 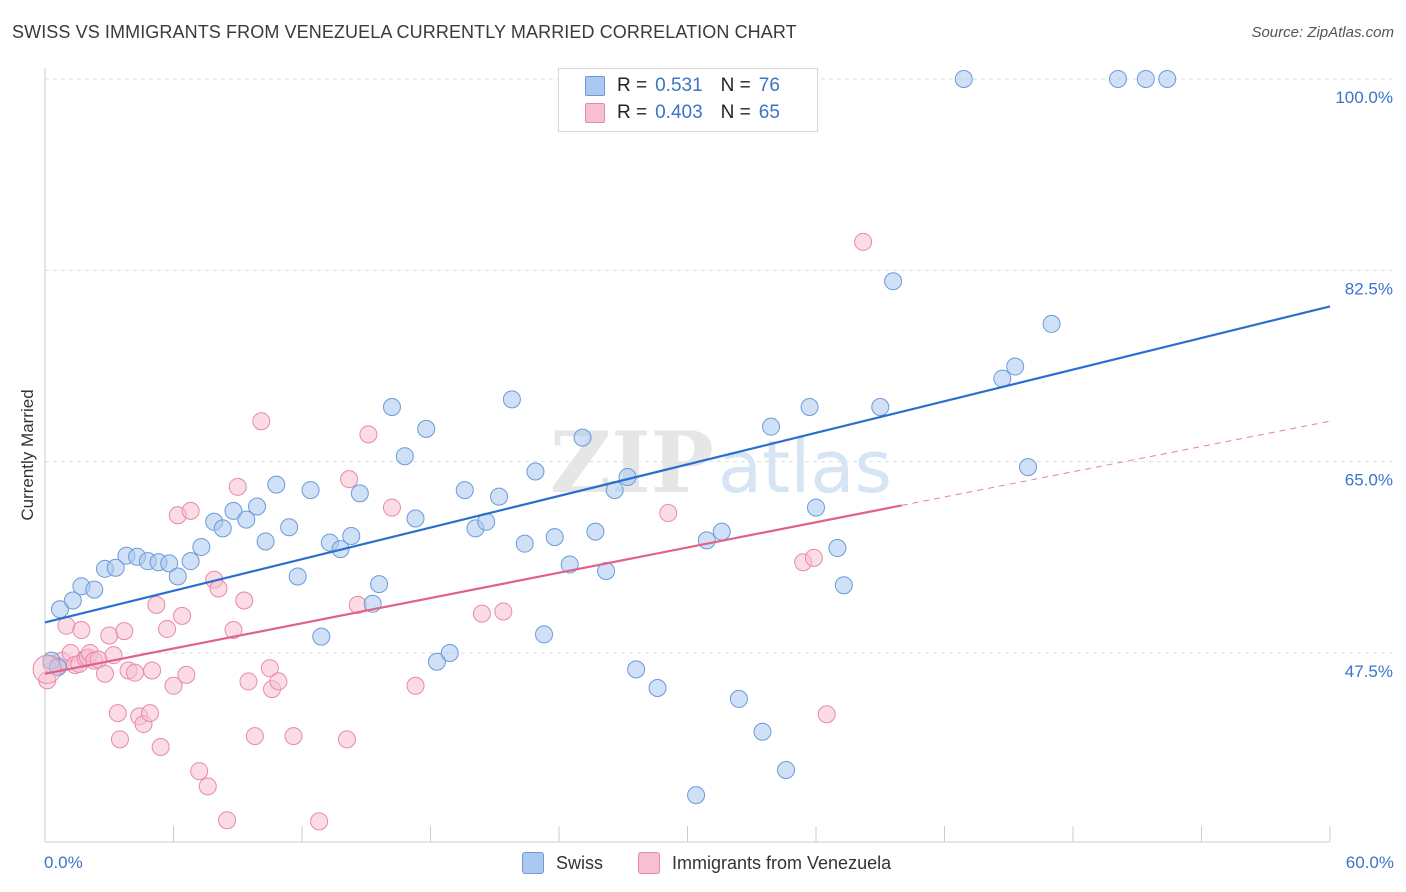 What do you see at coordinates (632, 462) in the screenshot?
I see `watermark-zip: ZIP` at bounding box center [632, 462].